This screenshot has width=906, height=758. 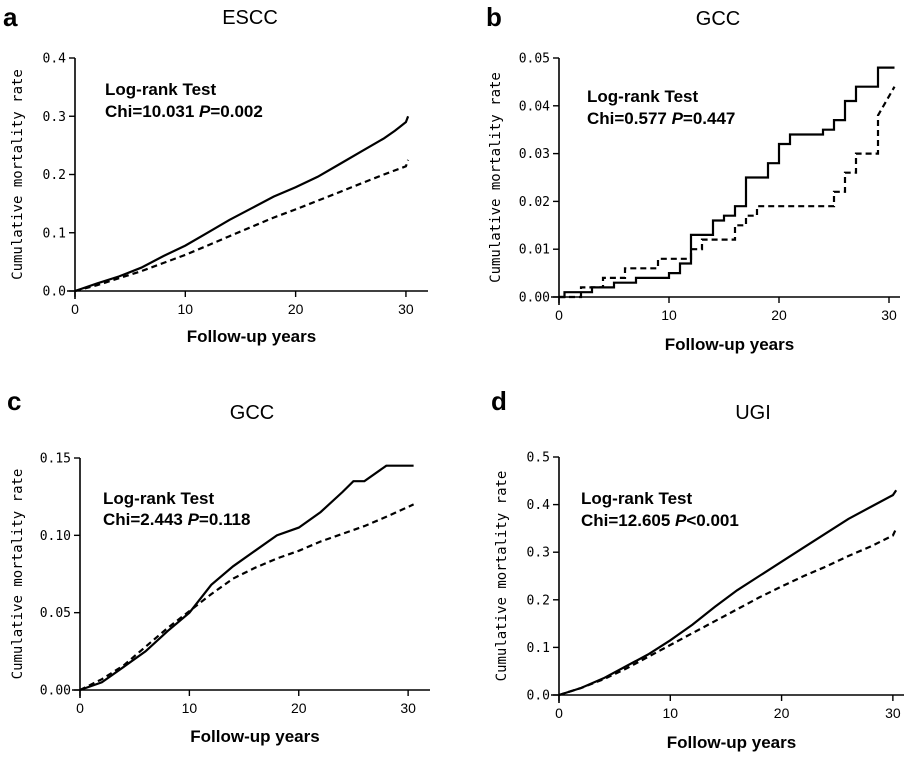 What do you see at coordinates (55, 459) in the screenshot?
I see `y-tick-label: 0.15` at bounding box center [55, 459].